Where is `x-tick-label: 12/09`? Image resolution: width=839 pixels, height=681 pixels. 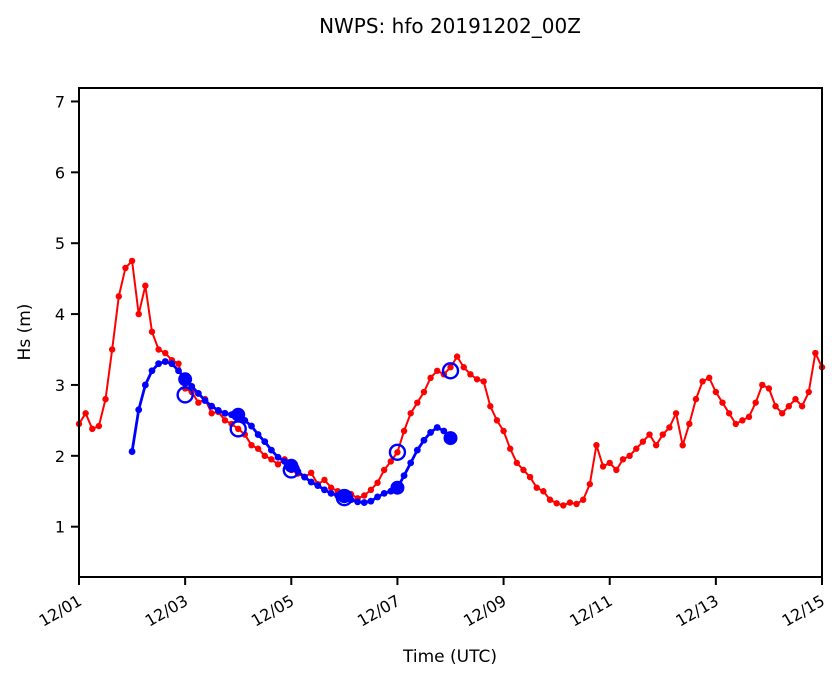
x-tick-label: 12/09 is located at coordinates (484, 611).